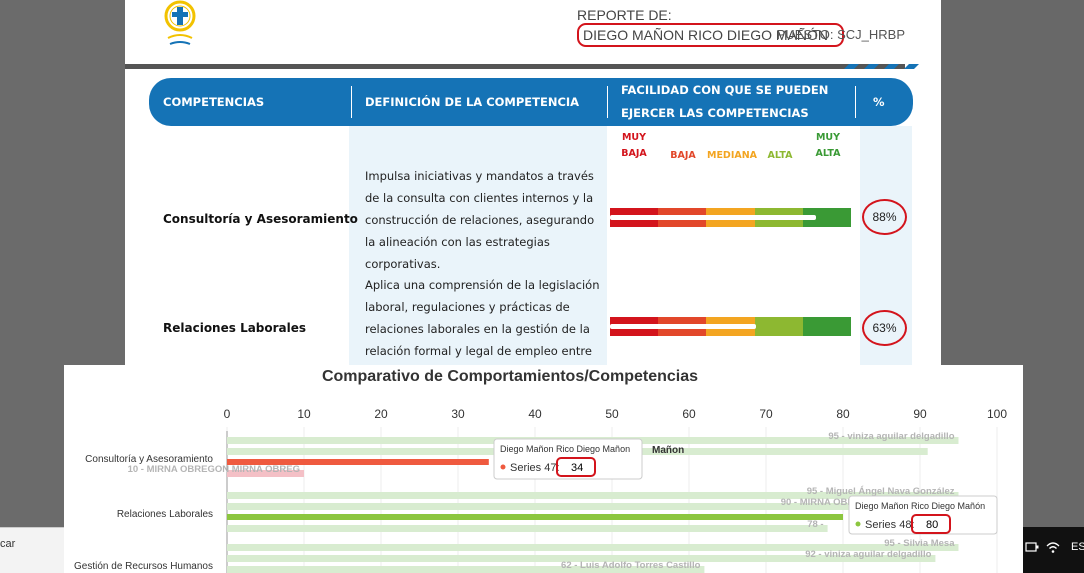 The height and width of the screenshot is (573, 1084). I want to click on header-facilidad-line2: EJERCER LAS COMPETENCIAS, so click(715, 113).